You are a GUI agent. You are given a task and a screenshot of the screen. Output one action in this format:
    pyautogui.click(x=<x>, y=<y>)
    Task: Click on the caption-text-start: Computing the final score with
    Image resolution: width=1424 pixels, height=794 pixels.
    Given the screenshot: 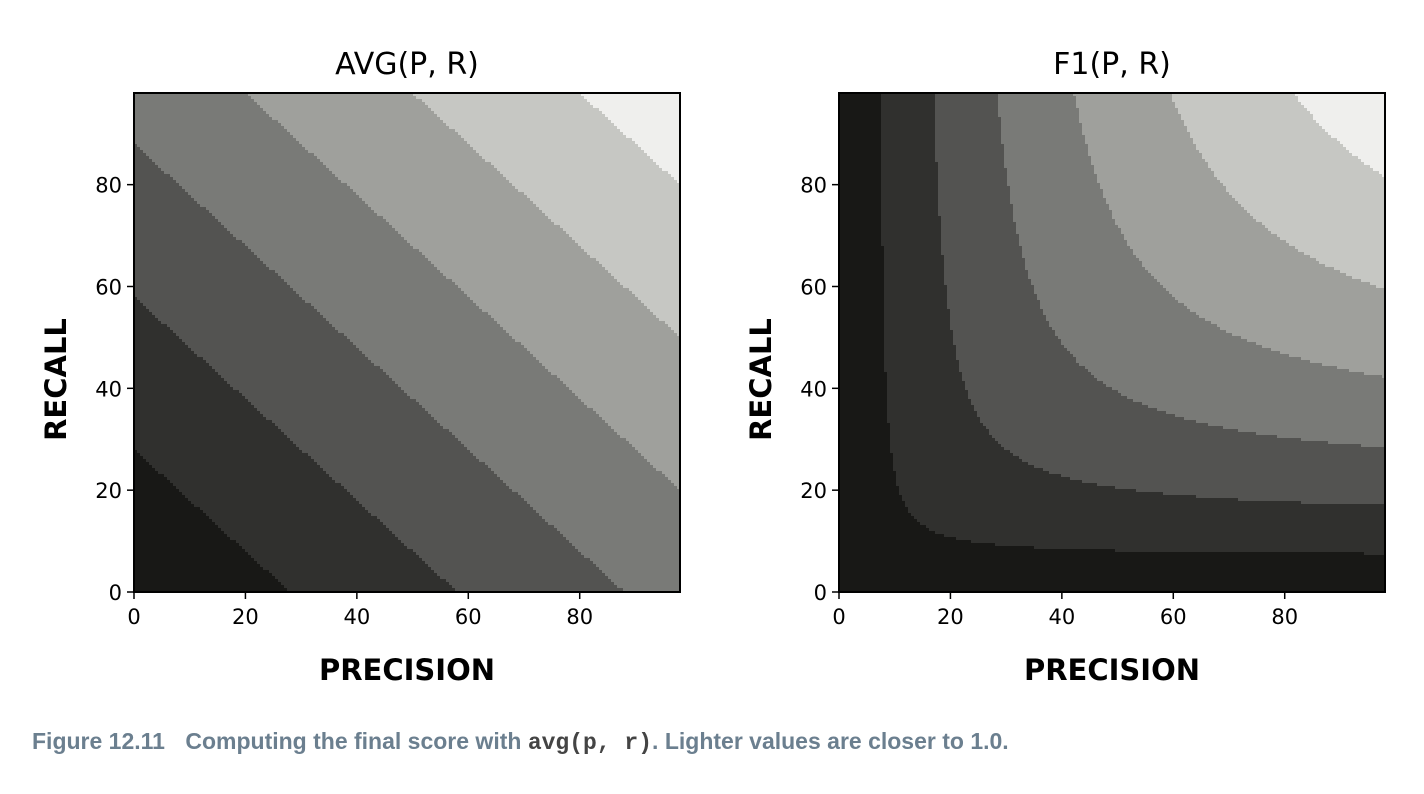 What is the action you would take?
    pyautogui.click(x=356, y=741)
    